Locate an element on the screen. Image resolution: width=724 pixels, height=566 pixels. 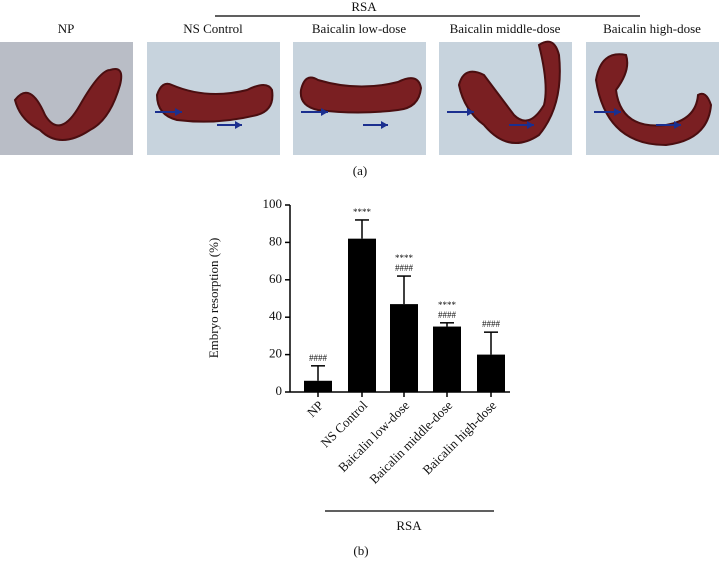
y-tick-label: 80 is located at coordinates (275, 240).